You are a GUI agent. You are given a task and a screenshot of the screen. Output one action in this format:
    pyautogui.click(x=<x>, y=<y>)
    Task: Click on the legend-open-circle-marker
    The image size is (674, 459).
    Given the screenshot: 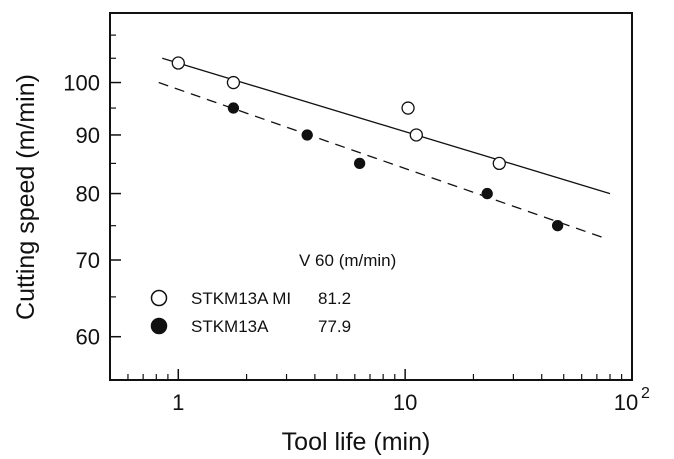 What is the action you would take?
    pyautogui.click(x=159, y=298)
    